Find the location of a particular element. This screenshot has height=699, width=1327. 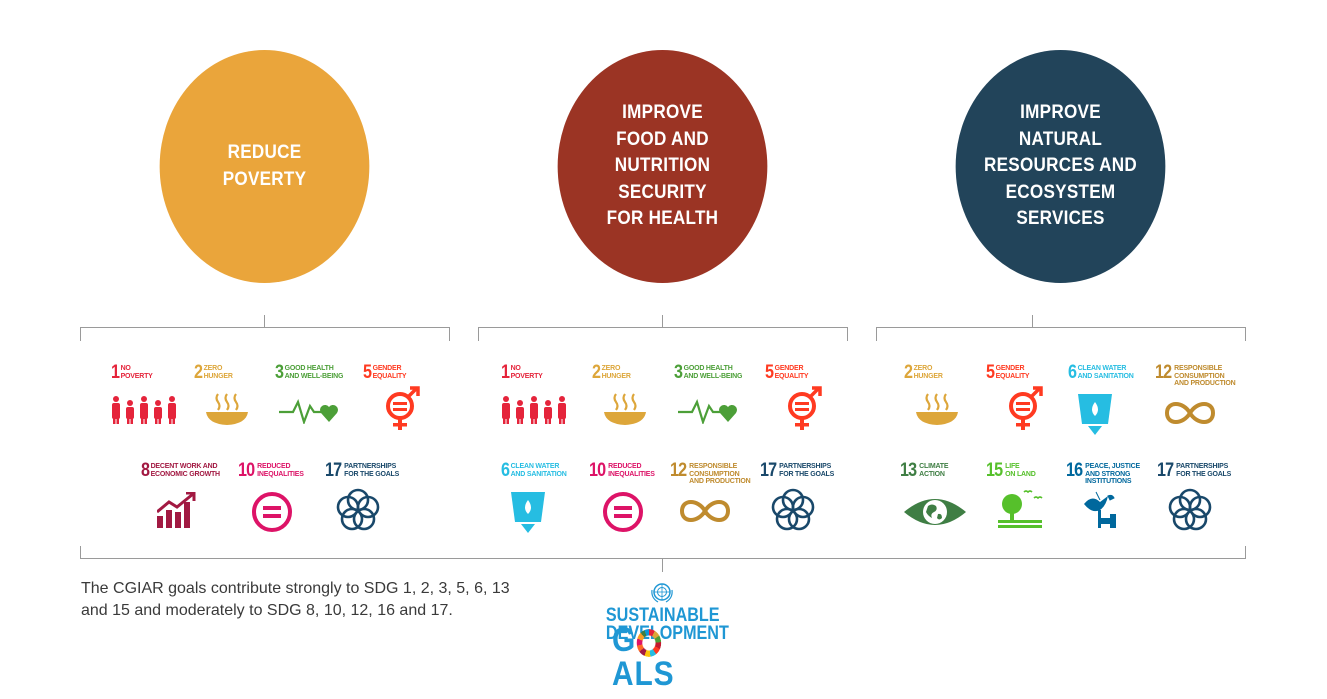

sdg-logo-line2: DEVELOPMENT is located at coordinates (667, 633).